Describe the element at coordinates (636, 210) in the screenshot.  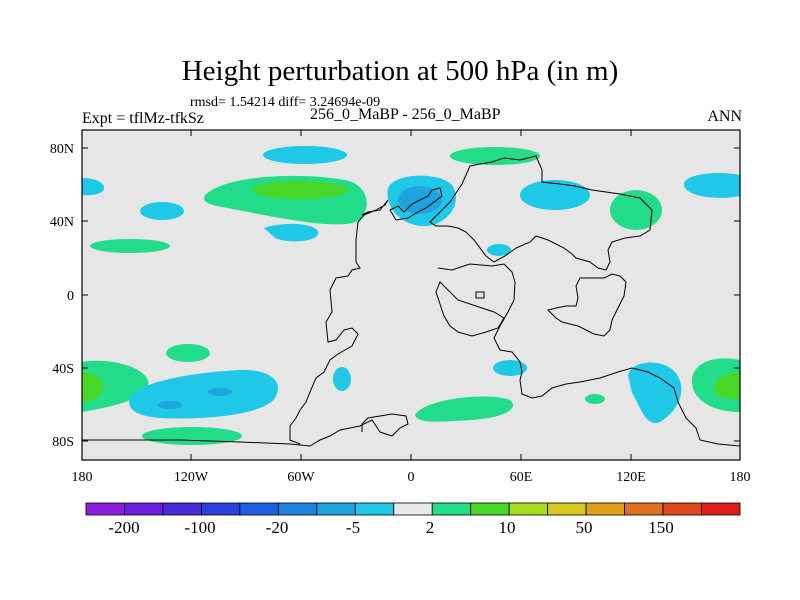
I see `anomaly-east-asia` at that location.